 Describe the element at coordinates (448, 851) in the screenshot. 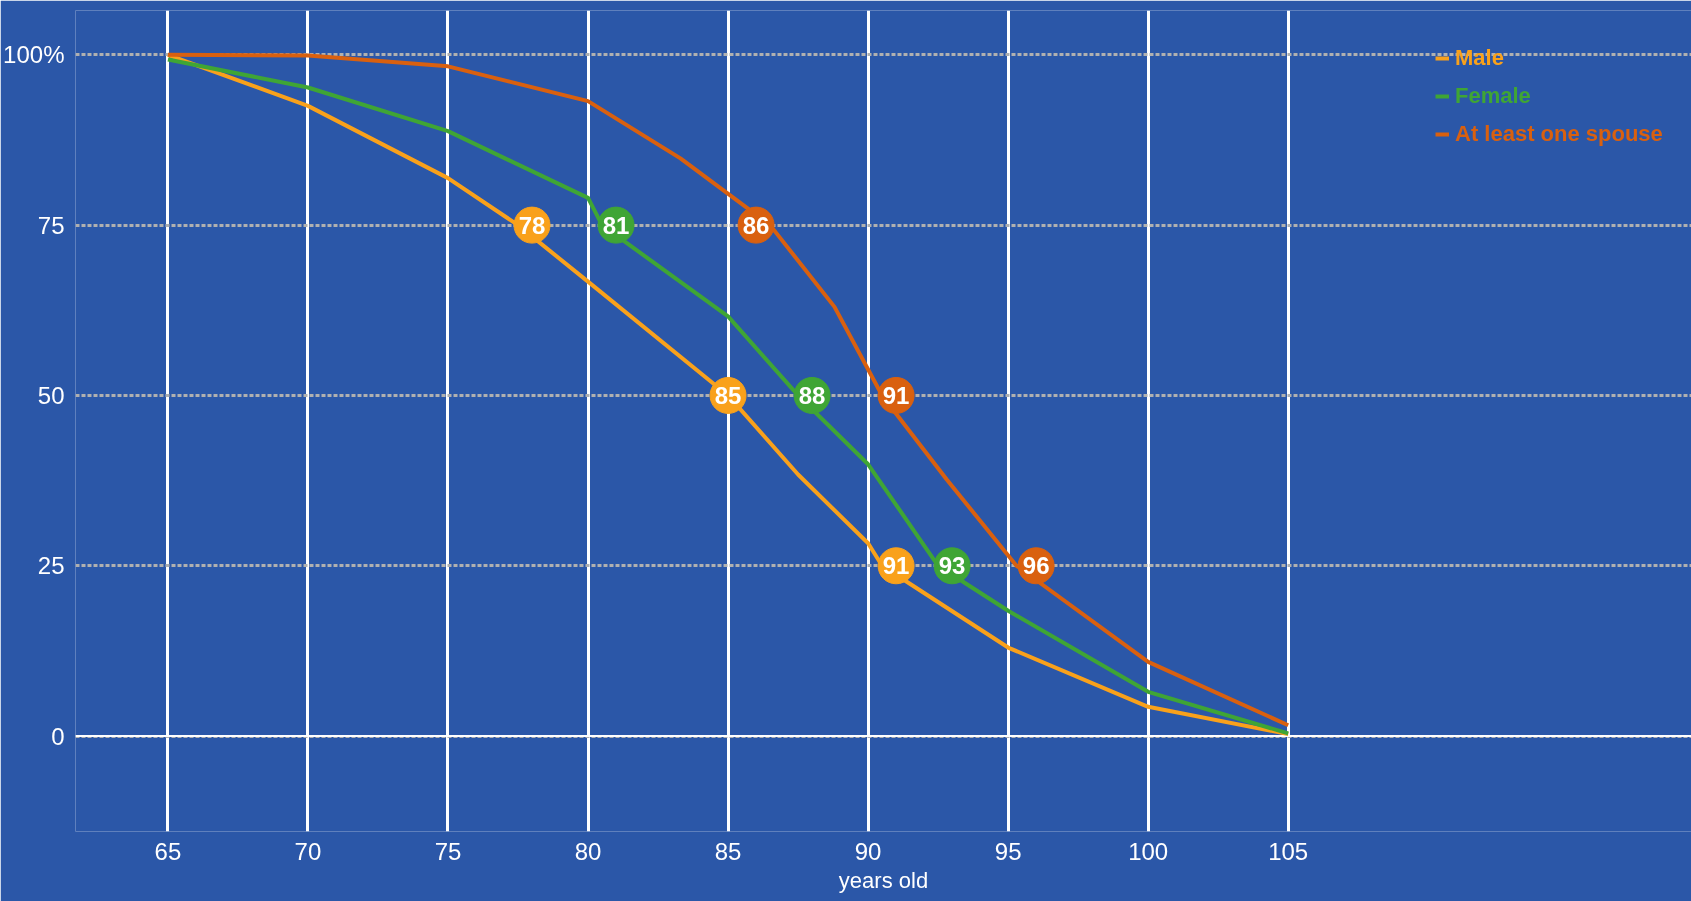

I see `x-tick-label: 75` at that location.